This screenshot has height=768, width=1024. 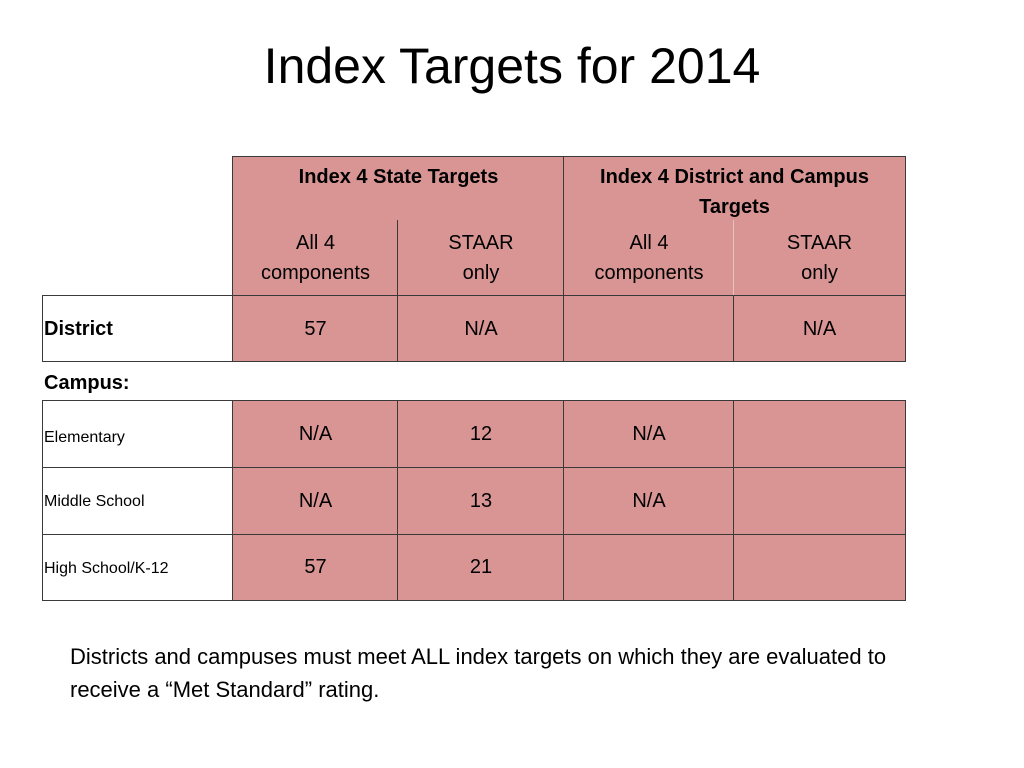 I want to click on campus-row-label: High School/K-12, so click(x=106, y=568).